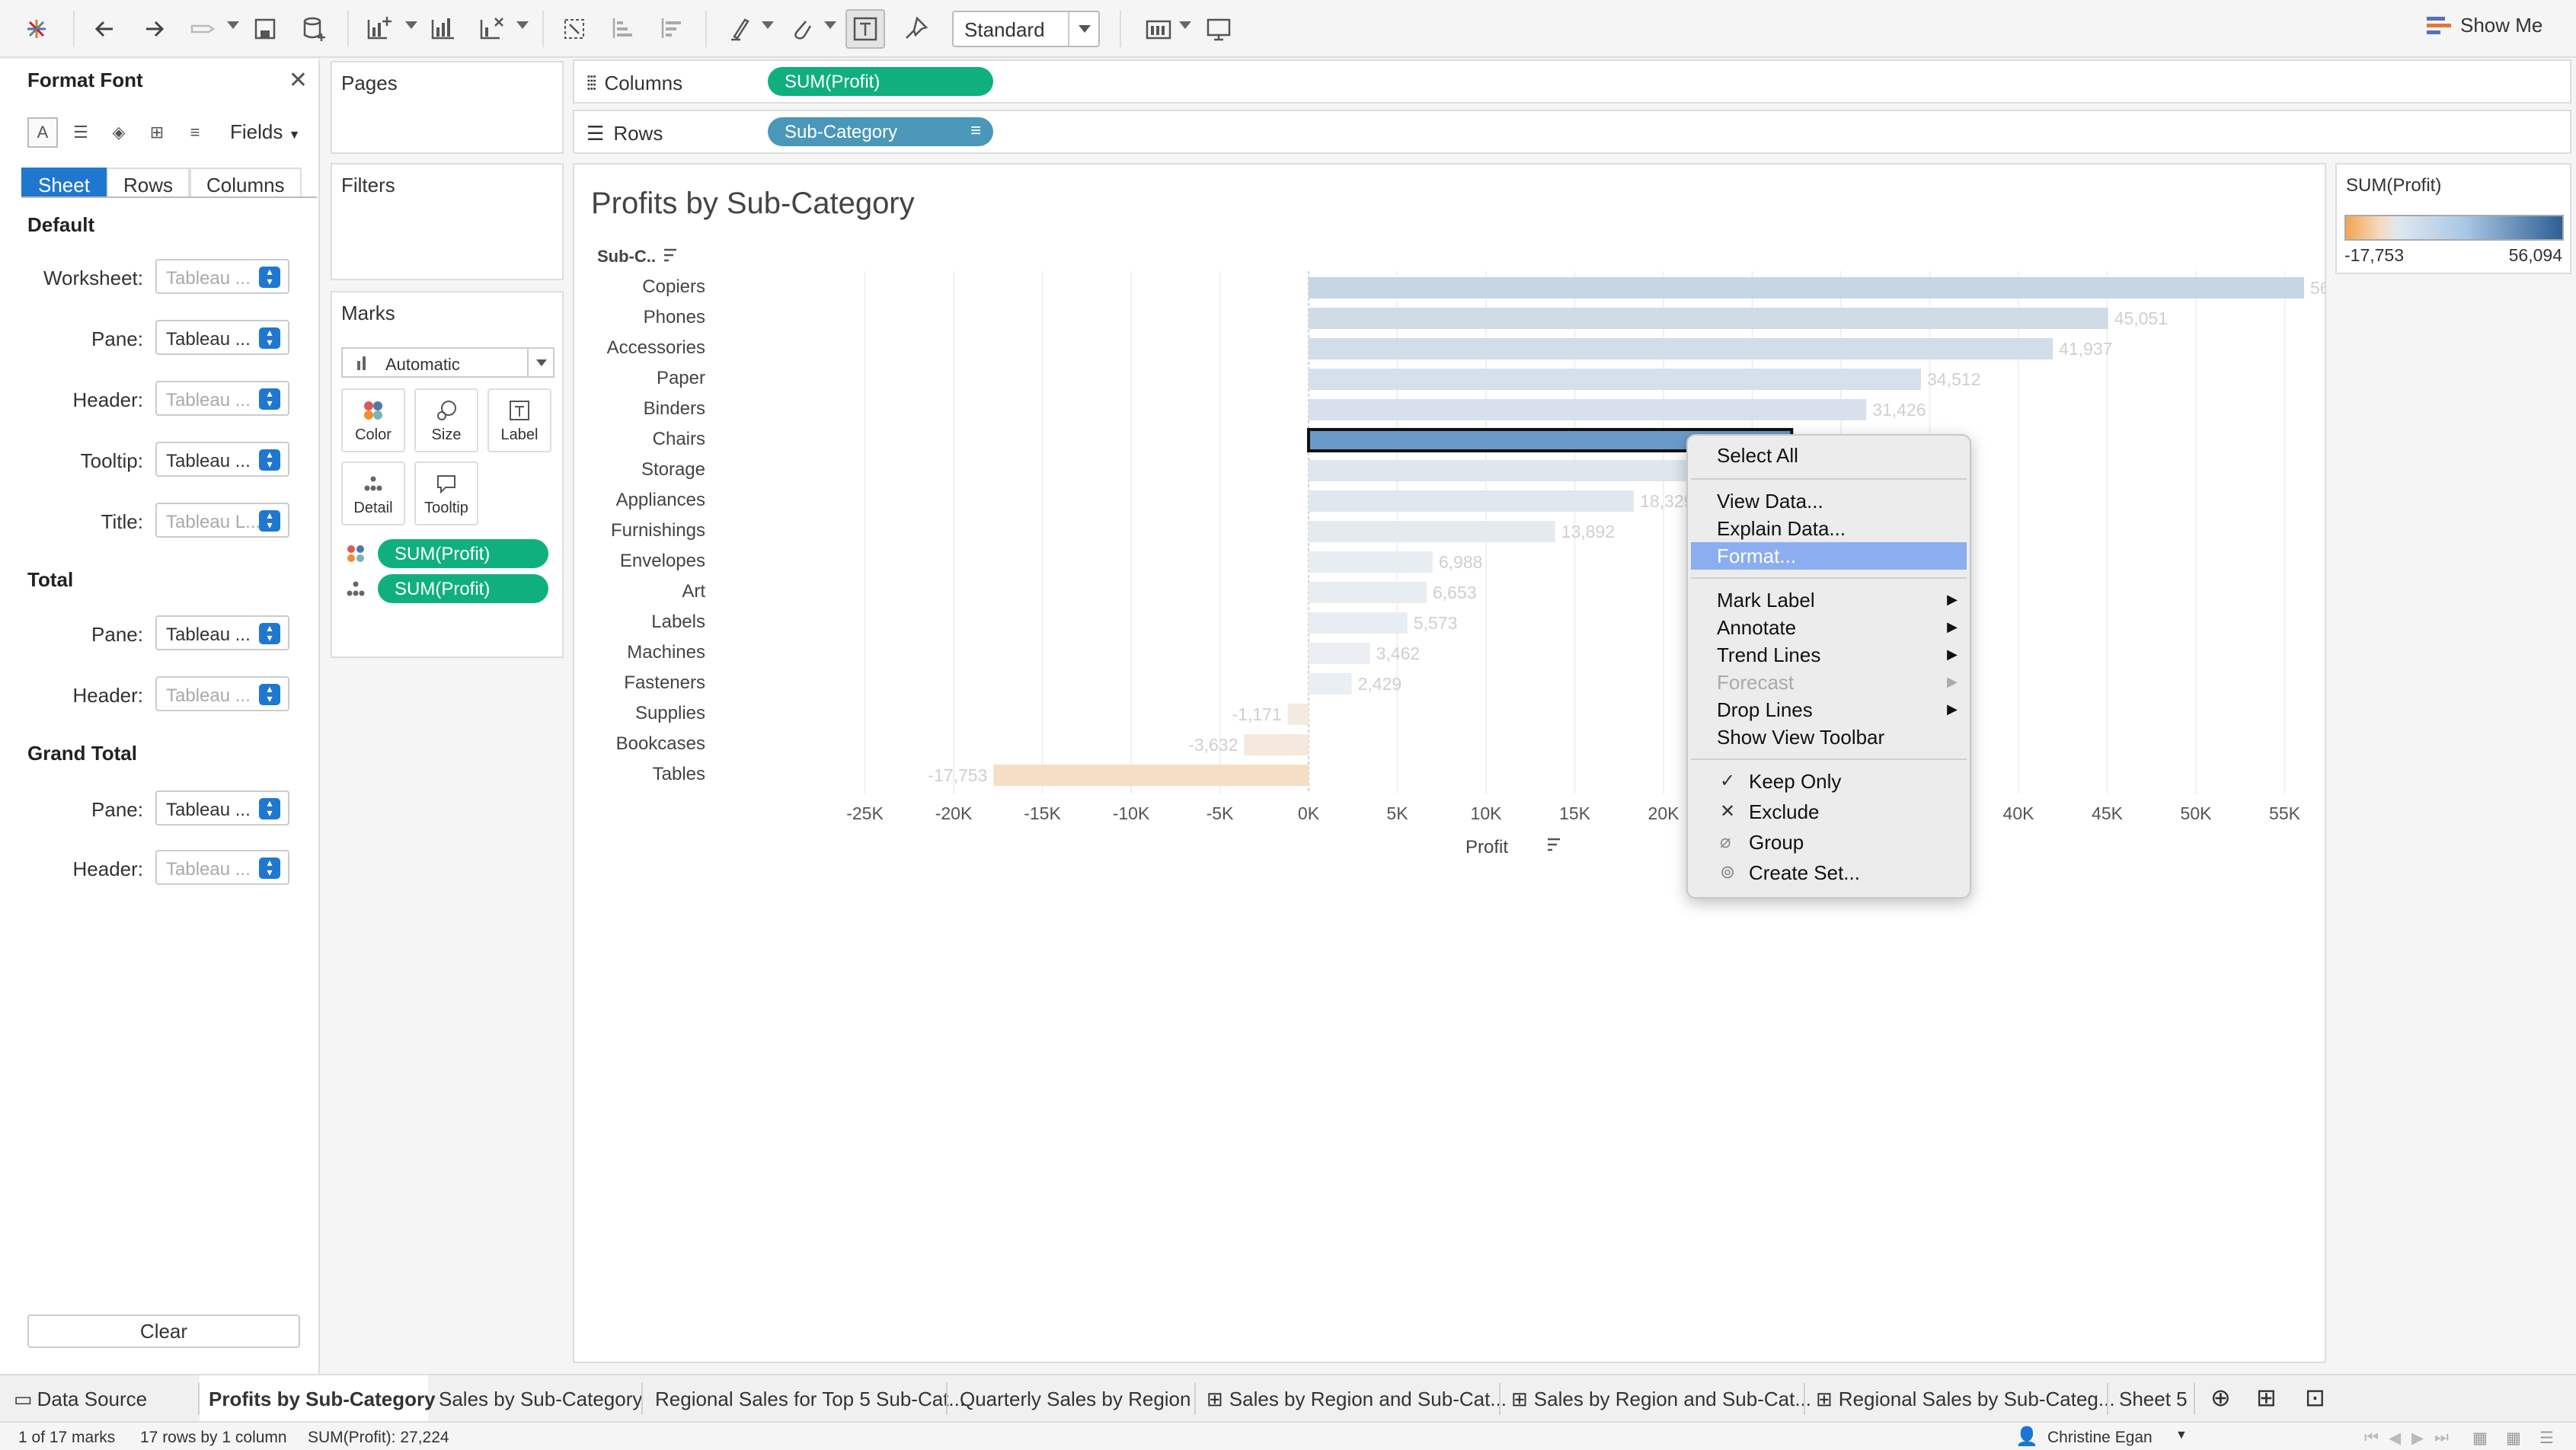  Describe the element at coordinates (673, 469) in the screenshot. I see `category-label: Storage` at that location.